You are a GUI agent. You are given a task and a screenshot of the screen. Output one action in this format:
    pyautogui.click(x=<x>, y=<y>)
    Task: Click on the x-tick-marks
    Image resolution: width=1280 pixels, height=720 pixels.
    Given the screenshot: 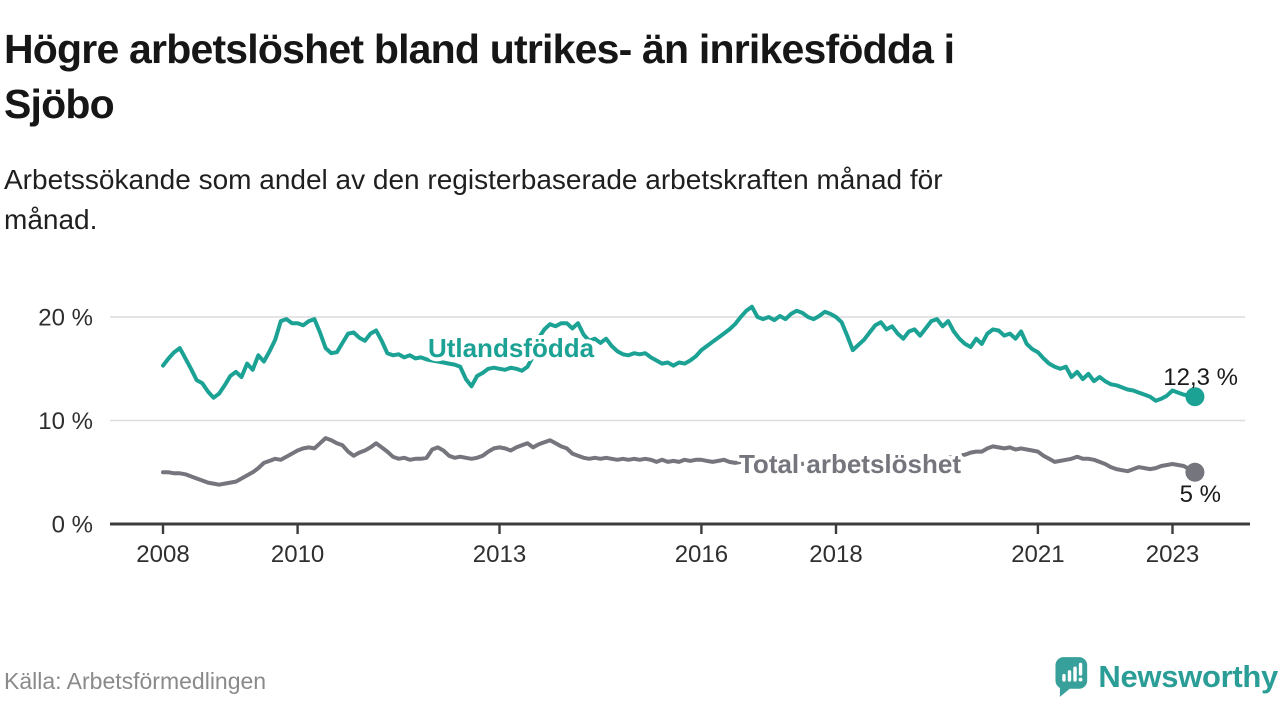 What is the action you would take?
    pyautogui.click(x=667, y=529)
    